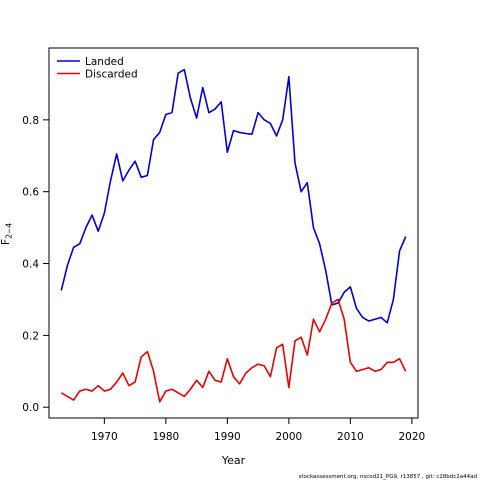 The image size is (480, 480). What do you see at coordinates (227, 437) in the screenshot?
I see `x-tick-label-1990: 1990` at bounding box center [227, 437].